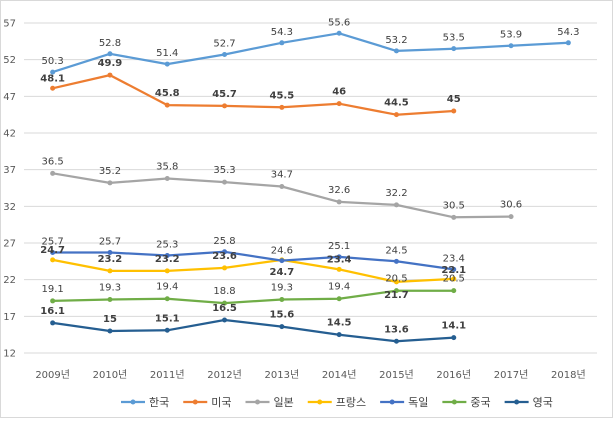 The width and height of the screenshot is (613, 421). What do you see at coordinates (284, 402) in the screenshot?
I see `legend-label: 일본` at bounding box center [284, 402].